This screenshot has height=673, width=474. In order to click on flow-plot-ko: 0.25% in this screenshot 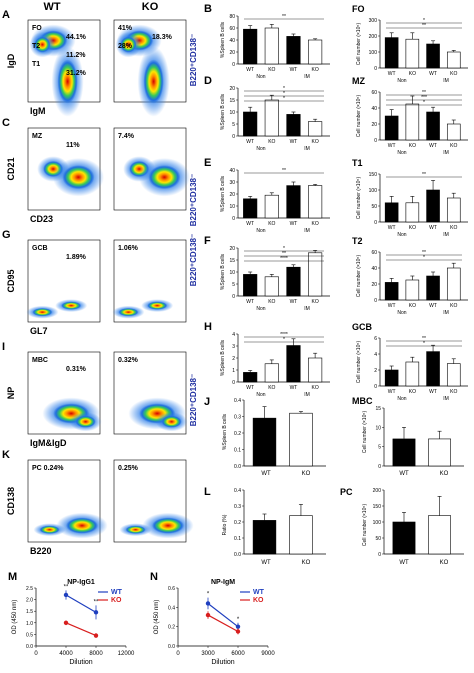, I will do `click(153, 501)`.